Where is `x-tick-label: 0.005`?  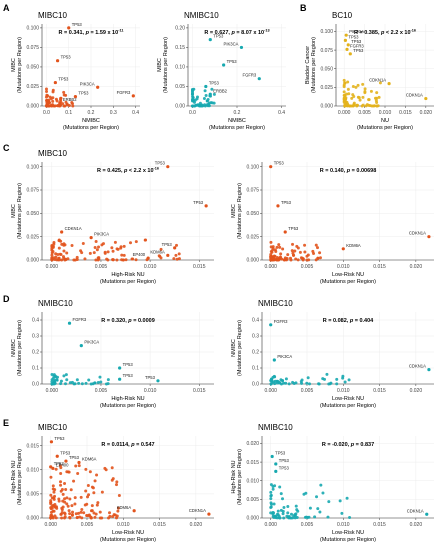
x-tick-label: 0.005 is located at coordinates (307, 525).